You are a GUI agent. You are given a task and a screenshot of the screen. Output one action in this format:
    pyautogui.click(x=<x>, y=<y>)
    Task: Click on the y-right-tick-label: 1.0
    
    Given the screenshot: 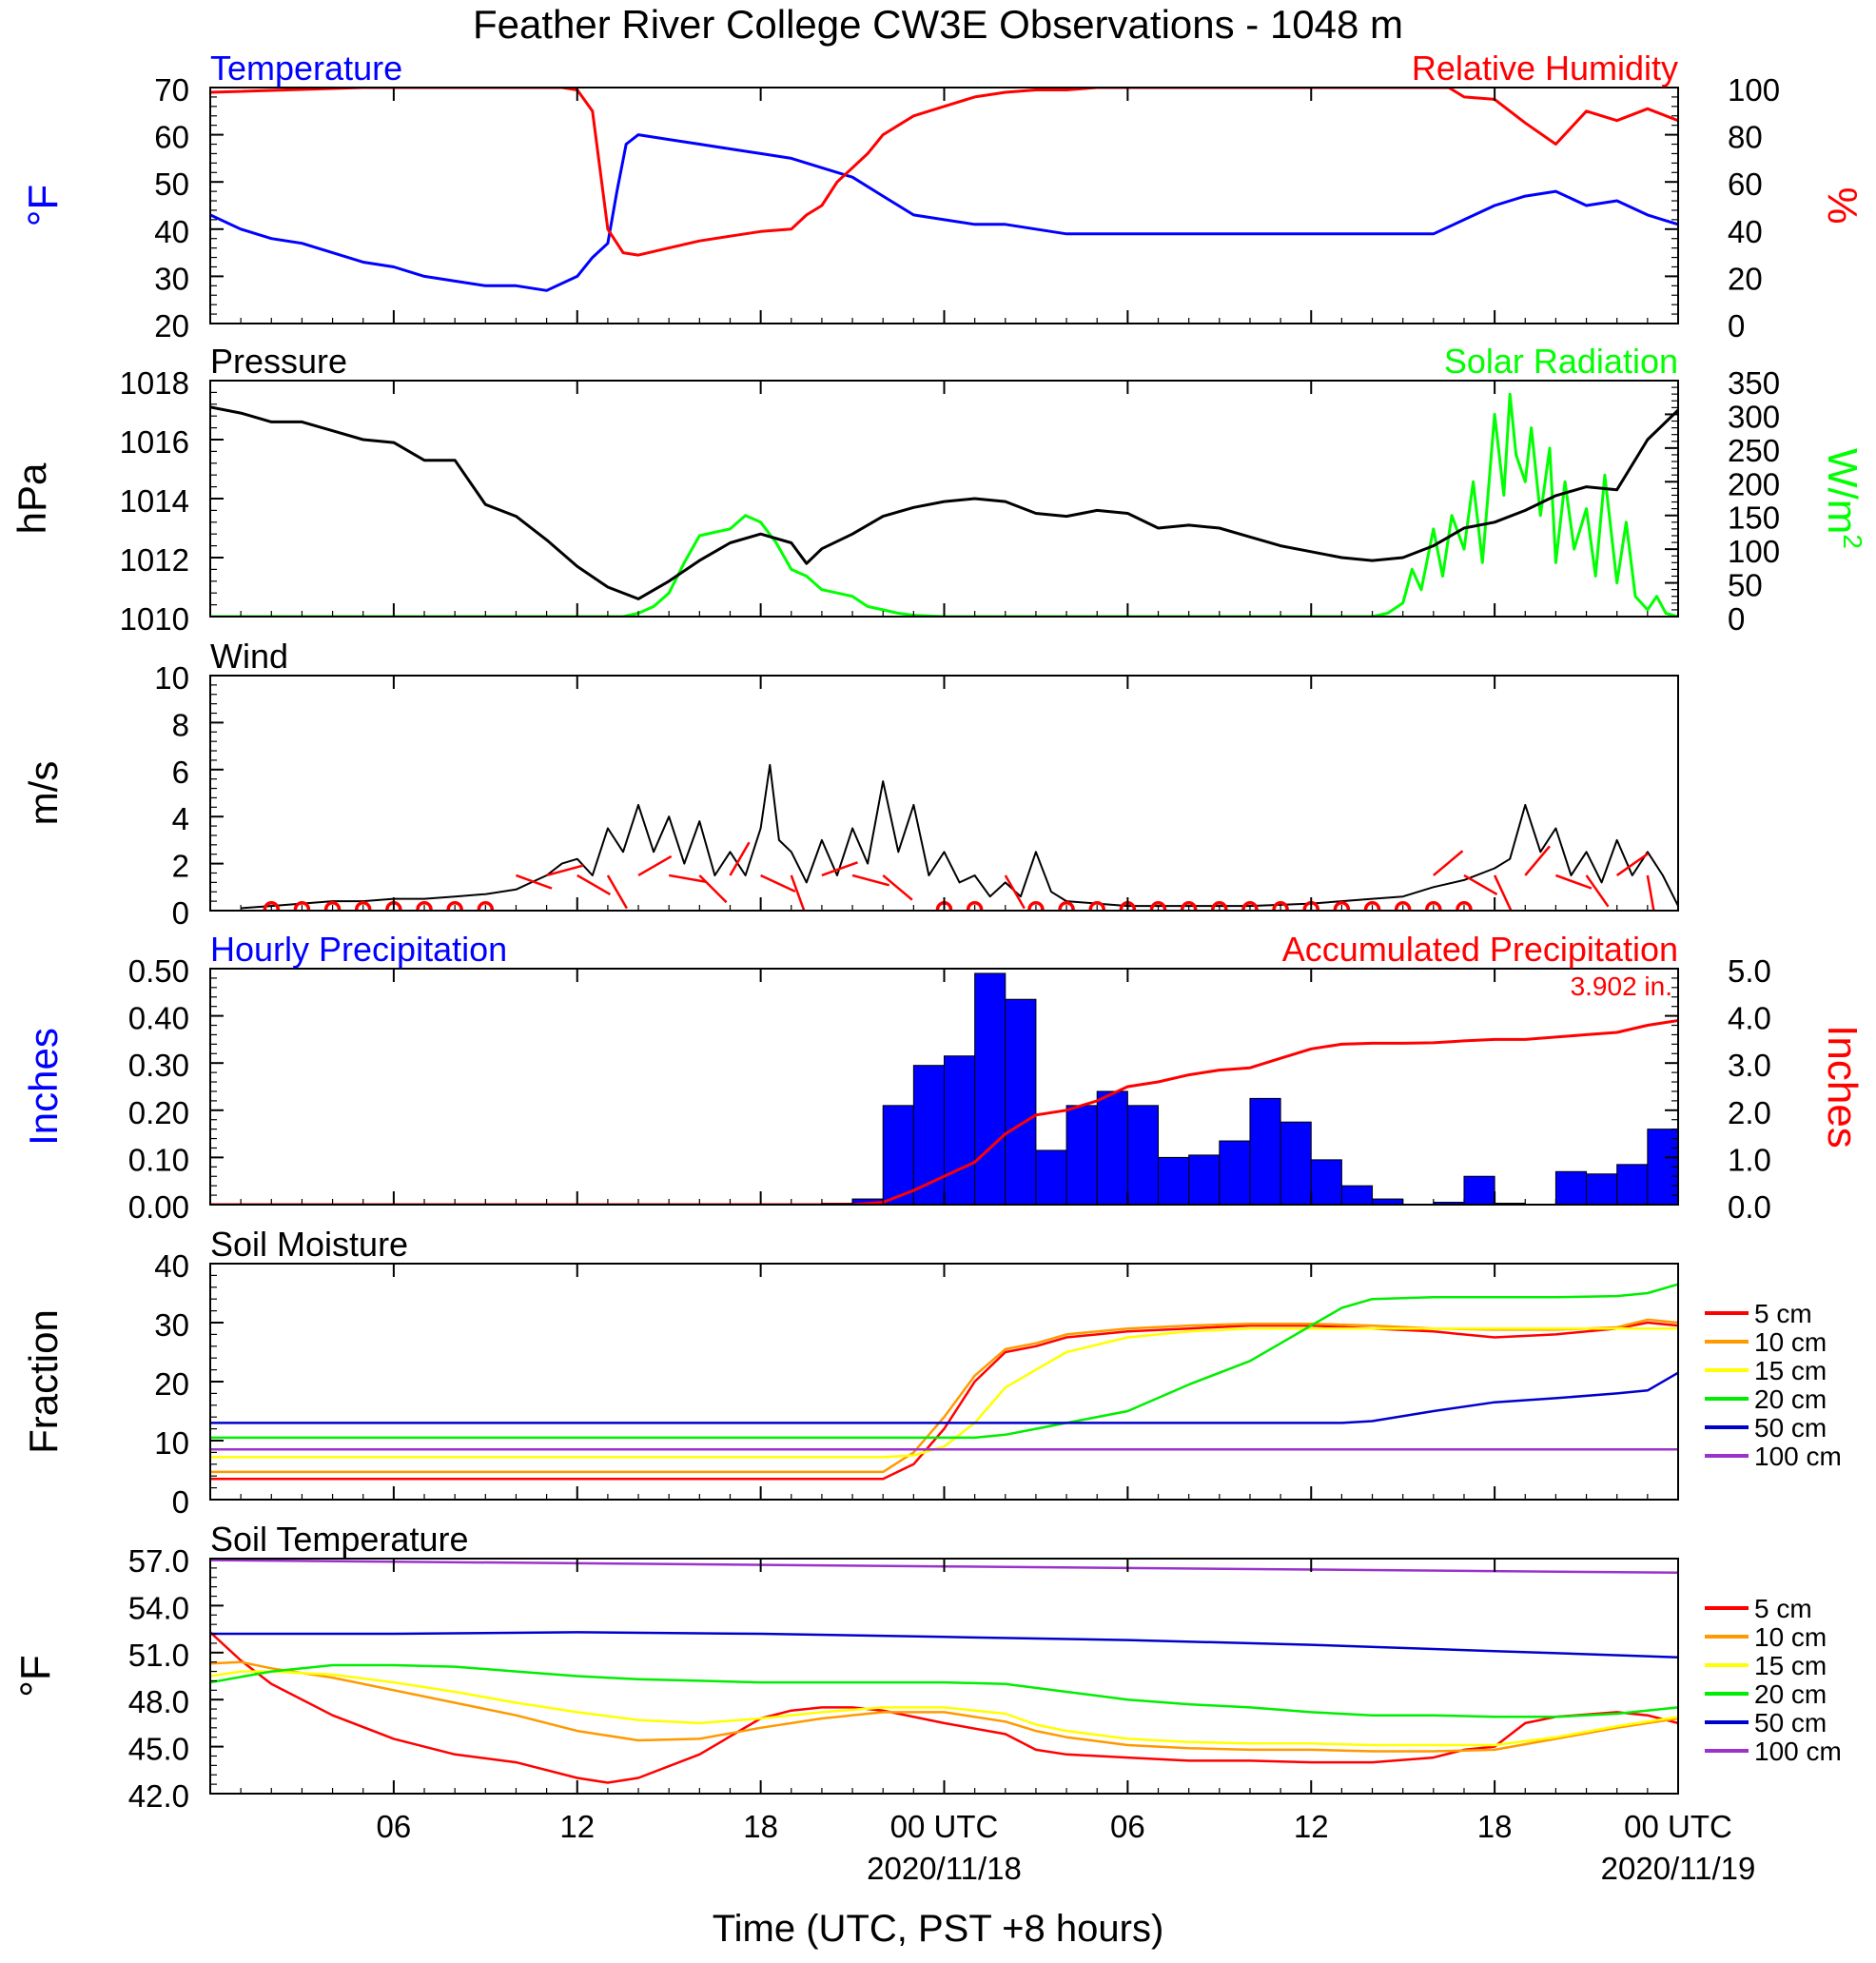 What is the action you would take?
    pyautogui.click(x=1749, y=1159)
    